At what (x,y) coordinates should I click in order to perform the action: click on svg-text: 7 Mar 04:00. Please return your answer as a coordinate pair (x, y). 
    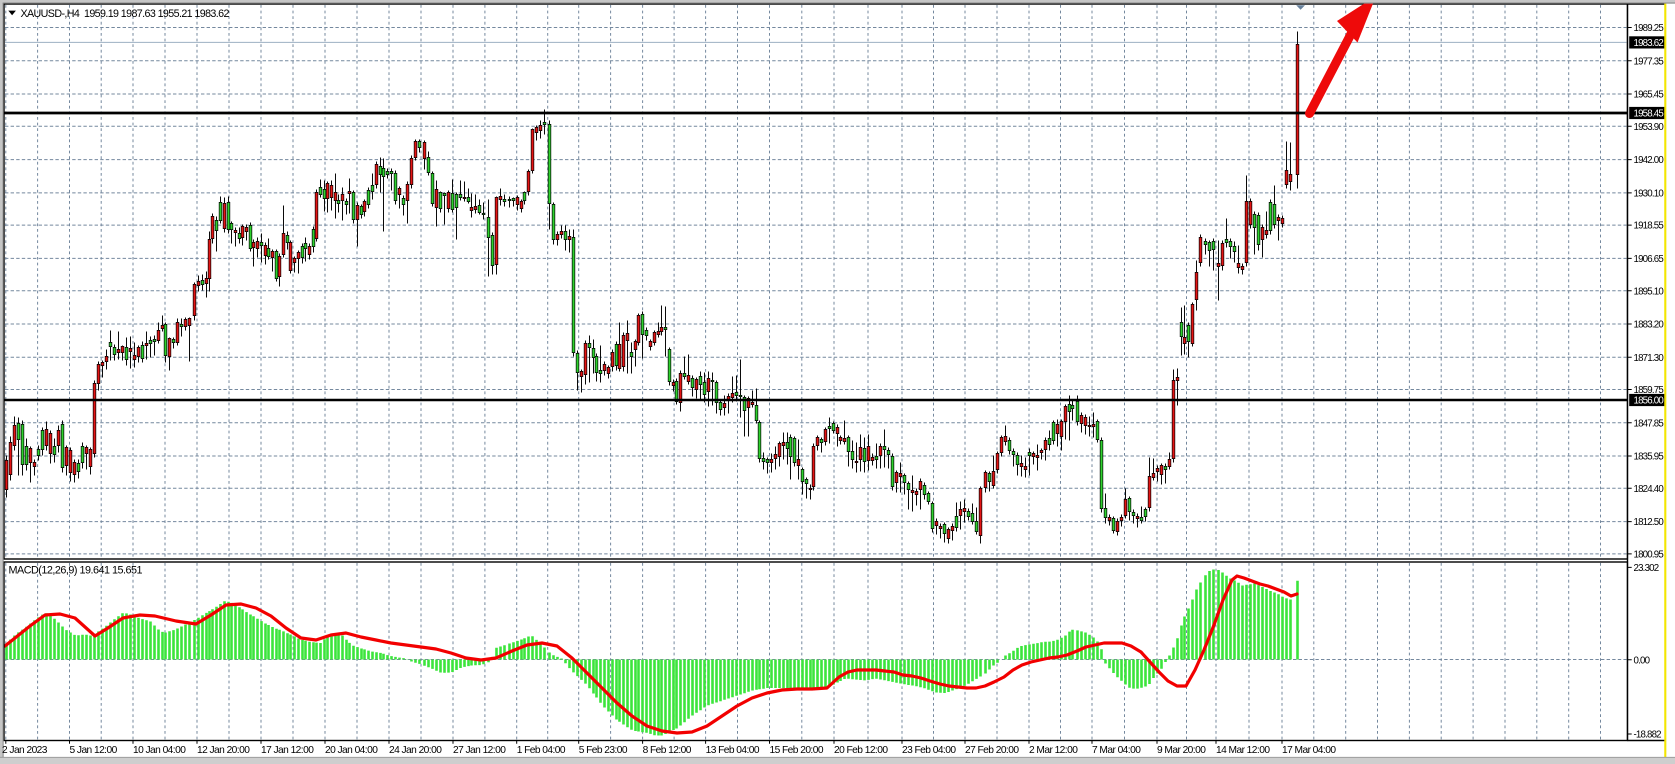
    Looking at the image, I should click on (1116, 750).